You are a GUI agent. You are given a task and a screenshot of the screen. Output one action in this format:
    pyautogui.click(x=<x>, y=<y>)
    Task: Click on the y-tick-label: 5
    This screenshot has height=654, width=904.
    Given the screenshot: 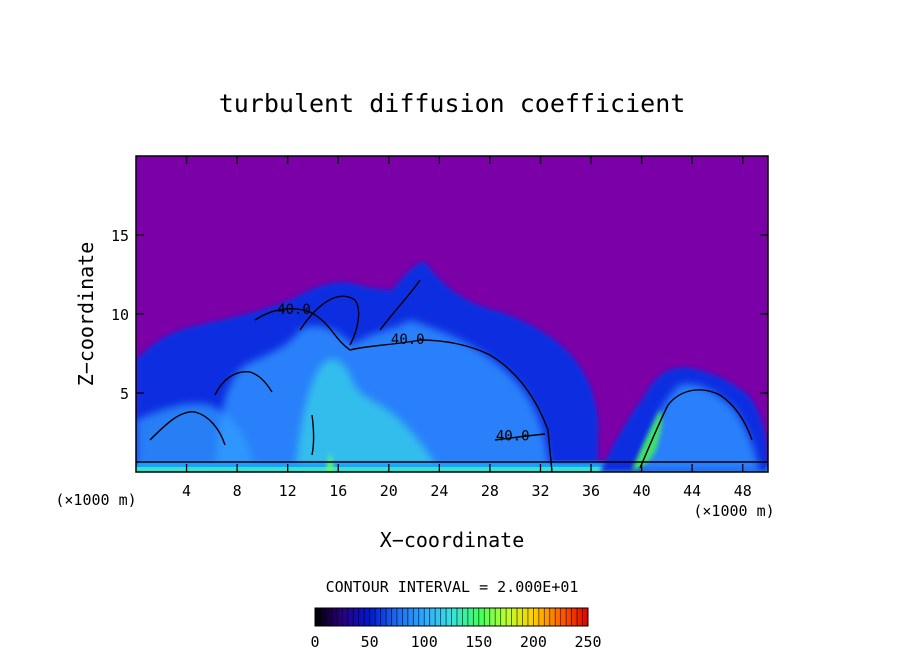 What is the action you would take?
    pyautogui.click(x=124, y=394)
    